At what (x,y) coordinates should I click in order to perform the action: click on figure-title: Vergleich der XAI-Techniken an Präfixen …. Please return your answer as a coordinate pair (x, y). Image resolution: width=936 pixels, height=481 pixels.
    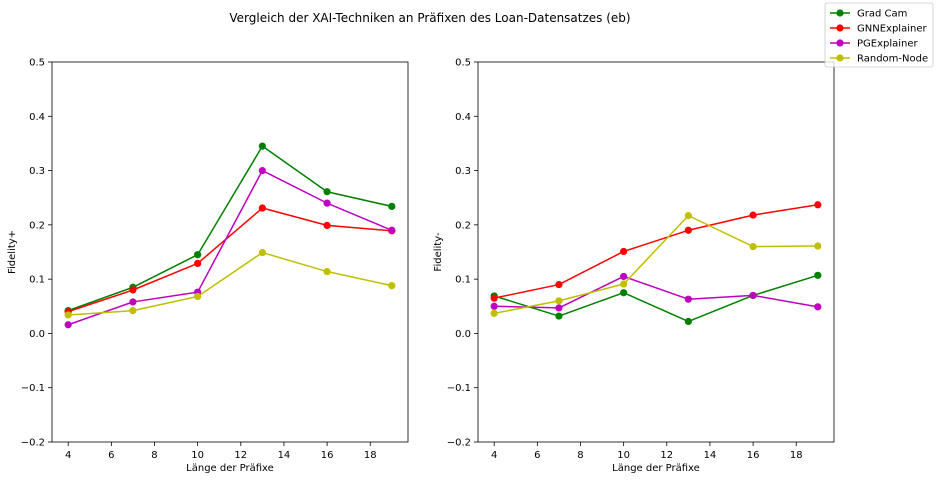
    Looking at the image, I should click on (429, 18).